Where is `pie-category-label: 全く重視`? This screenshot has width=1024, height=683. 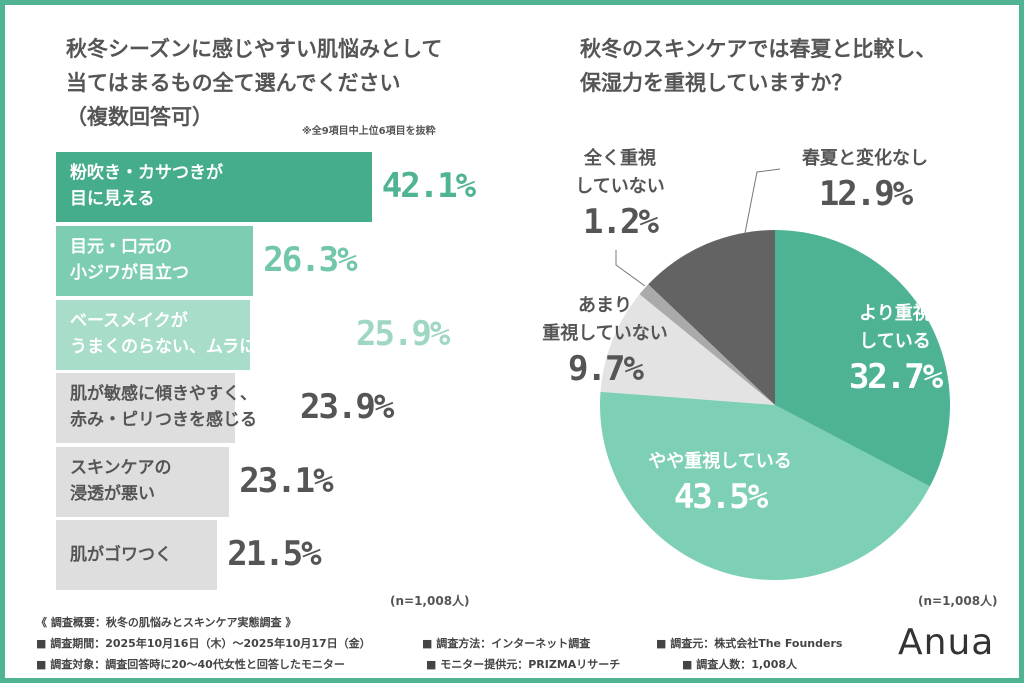
pie-category-label: 全く重視 is located at coordinates (620, 158).